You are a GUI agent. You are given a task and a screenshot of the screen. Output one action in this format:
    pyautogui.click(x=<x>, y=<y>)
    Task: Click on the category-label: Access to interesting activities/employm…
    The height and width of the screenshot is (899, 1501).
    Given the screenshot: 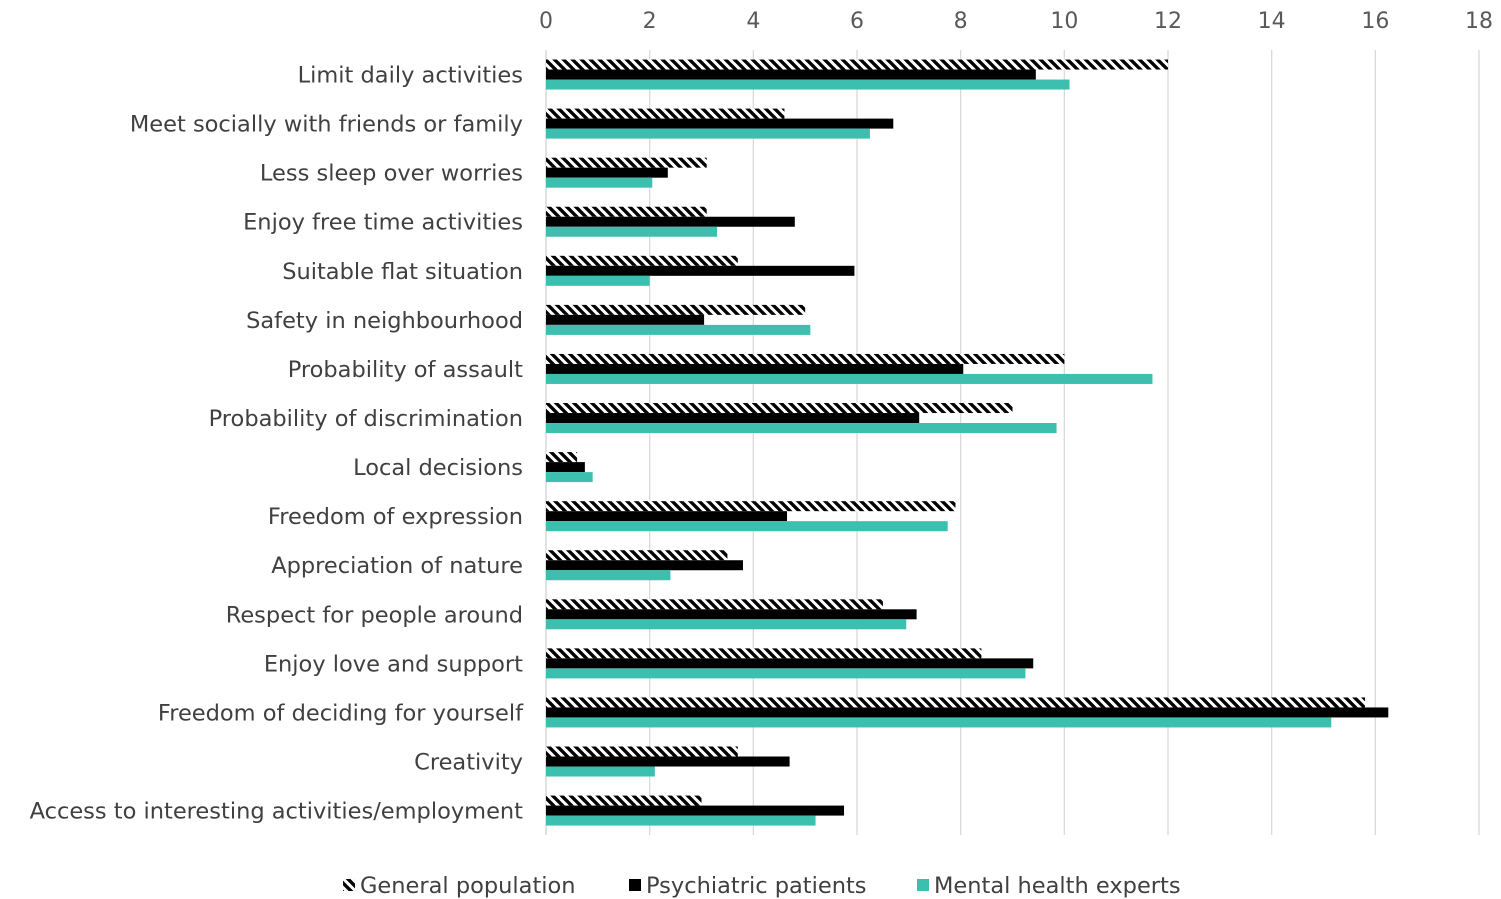 What is the action you would take?
    pyautogui.click(x=277, y=812)
    